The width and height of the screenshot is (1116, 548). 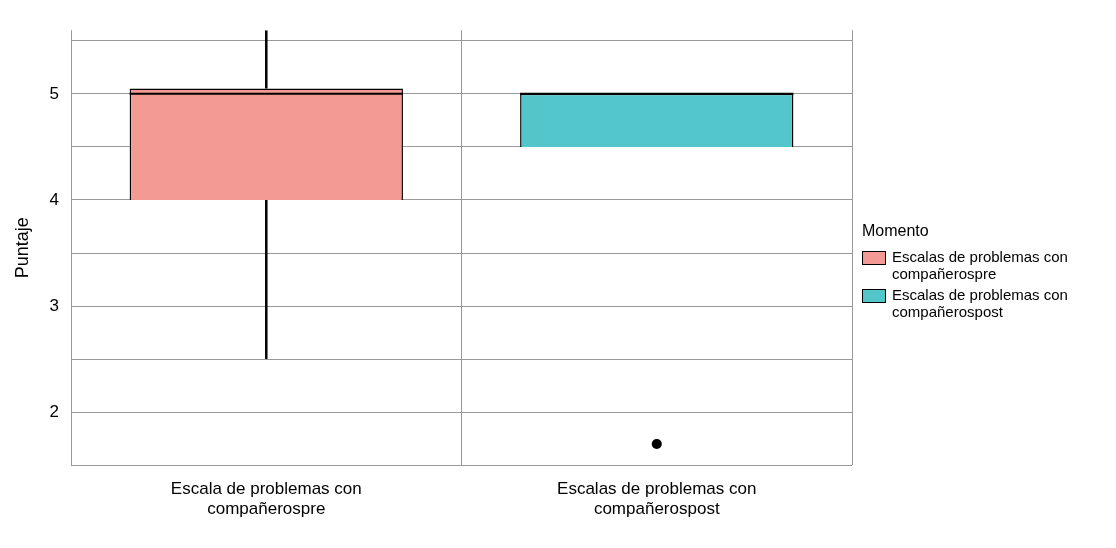 What do you see at coordinates (54, 411) in the screenshot?
I see `y-tick-label: 2` at bounding box center [54, 411].